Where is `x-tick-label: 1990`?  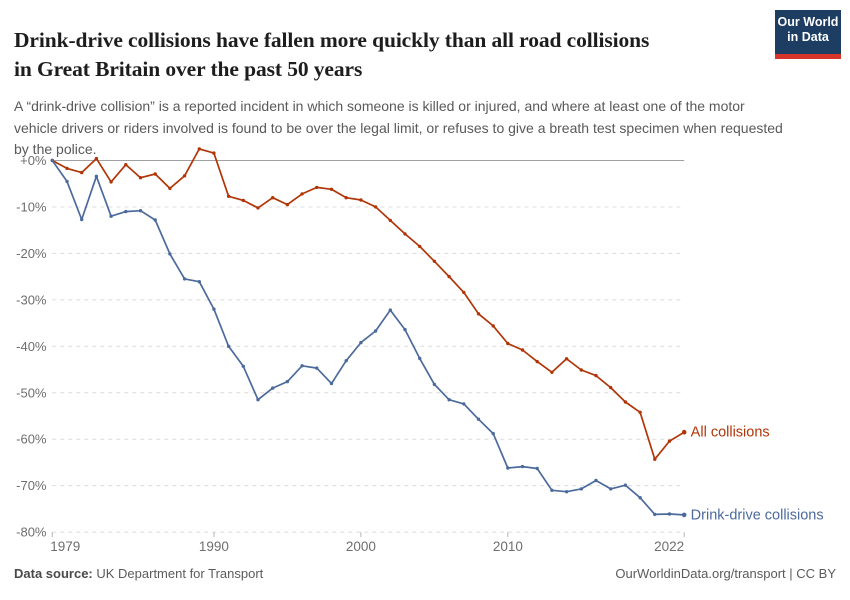
x-tick-label: 1990 is located at coordinates (214, 546).